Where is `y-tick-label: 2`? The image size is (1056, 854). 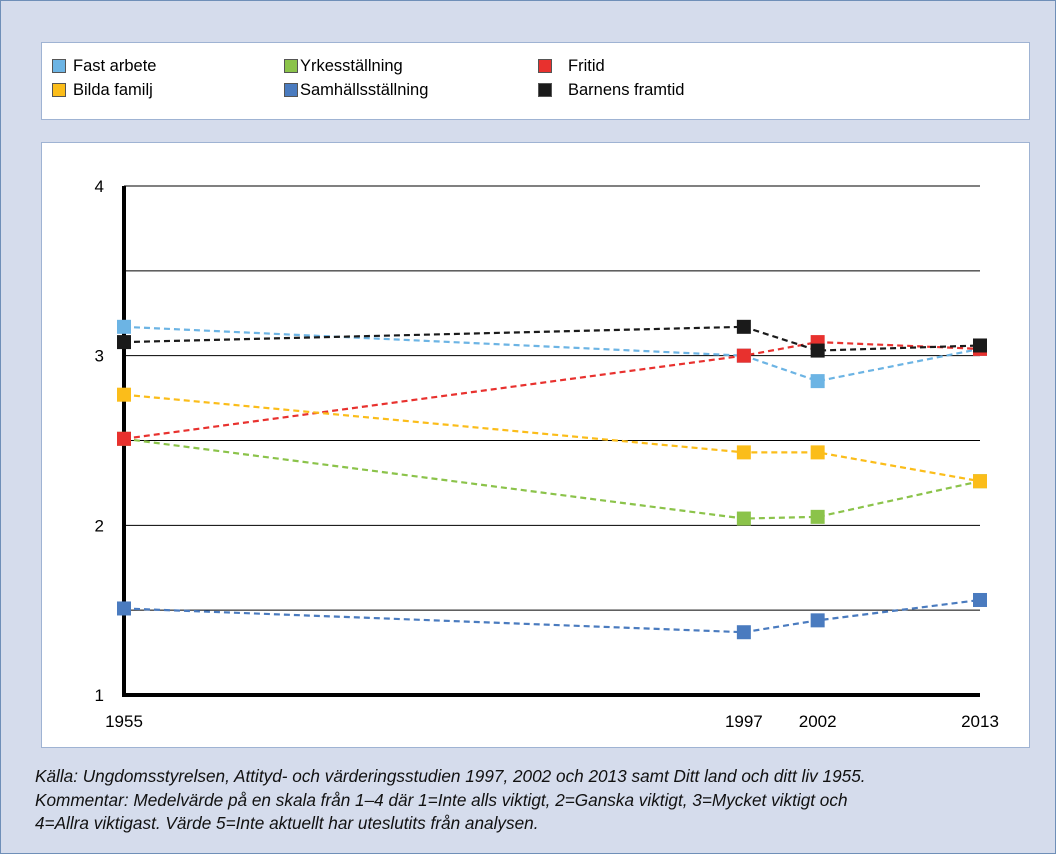
y-tick-label: 2 is located at coordinates (99, 525).